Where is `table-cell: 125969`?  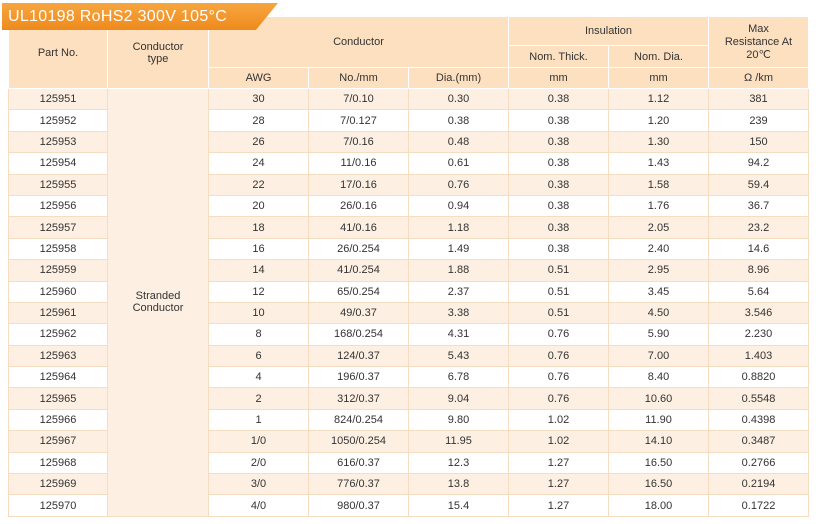
table-cell: 125969 is located at coordinates (58, 484).